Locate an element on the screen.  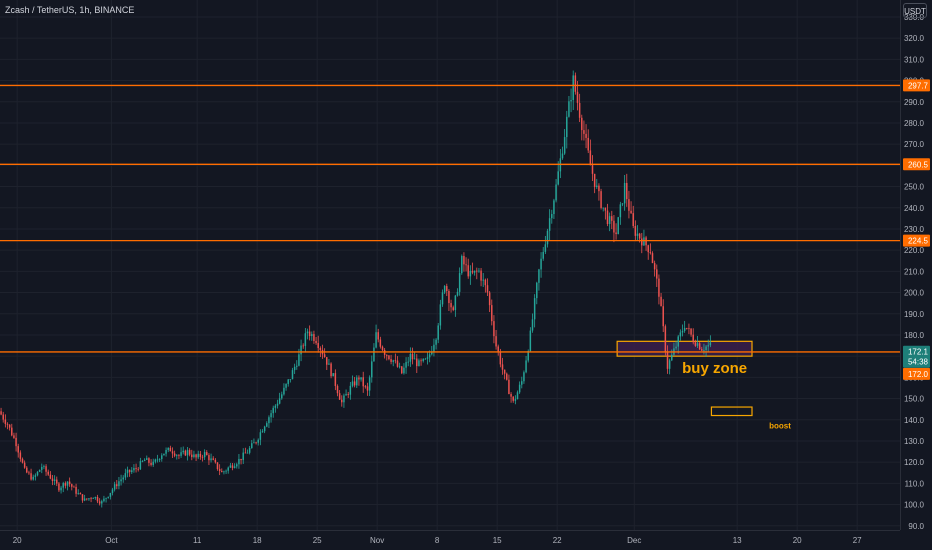
y-tick-label: 150.0 is located at coordinates (914, 399).